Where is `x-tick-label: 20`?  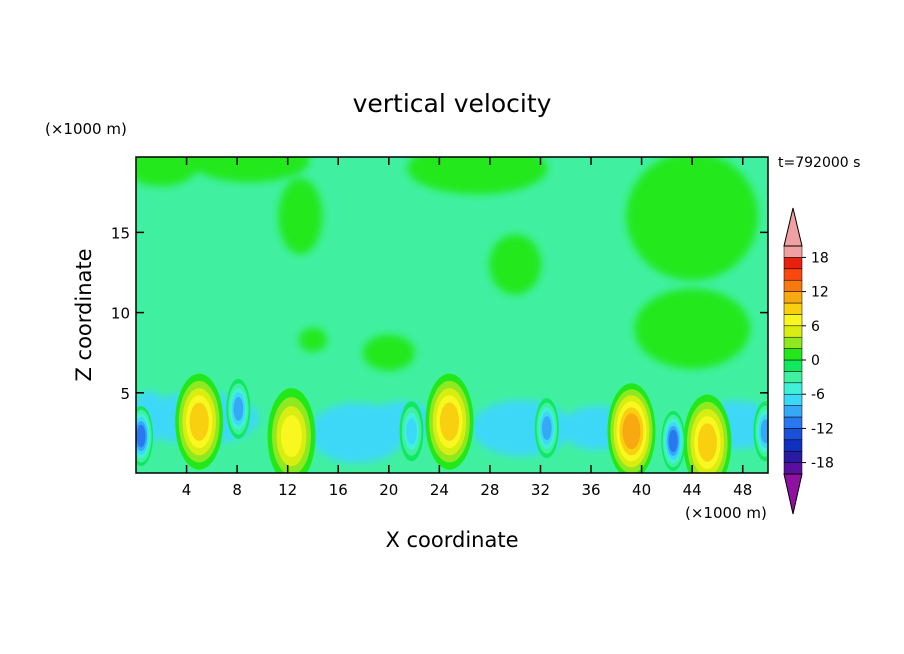 x-tick-label: 20 is located at coordinates (388, 490).